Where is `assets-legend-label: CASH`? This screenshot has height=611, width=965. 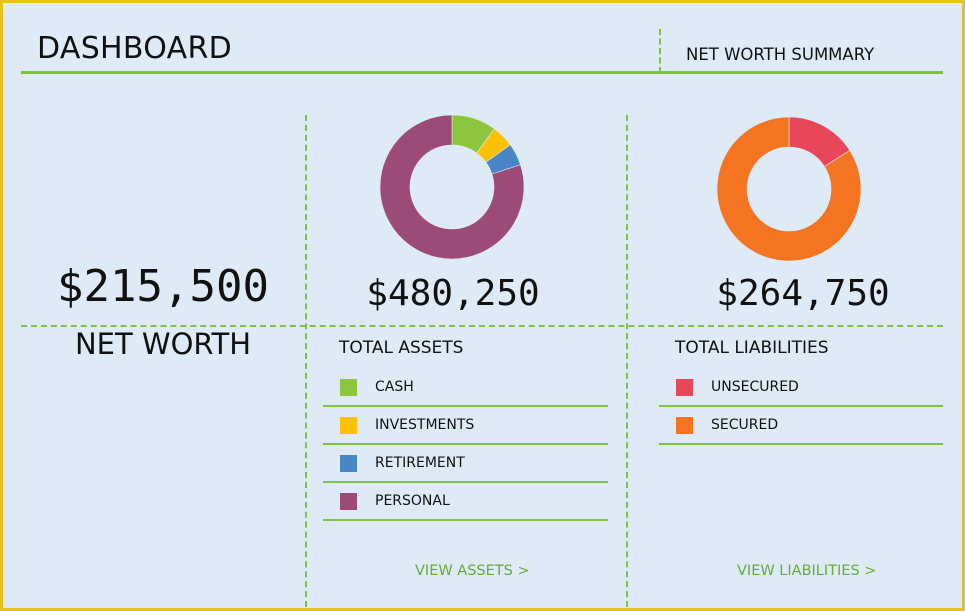 assets-legend-label: CASH is located at coordinates (394, 387).